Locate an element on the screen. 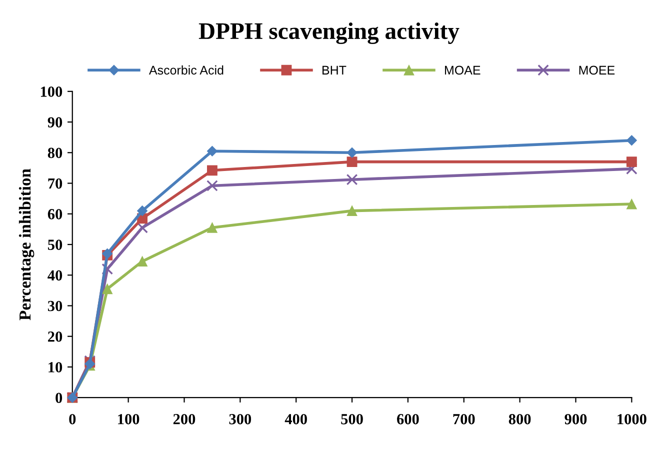  y-tick-label: 60 is located at coordinates (55, 214).